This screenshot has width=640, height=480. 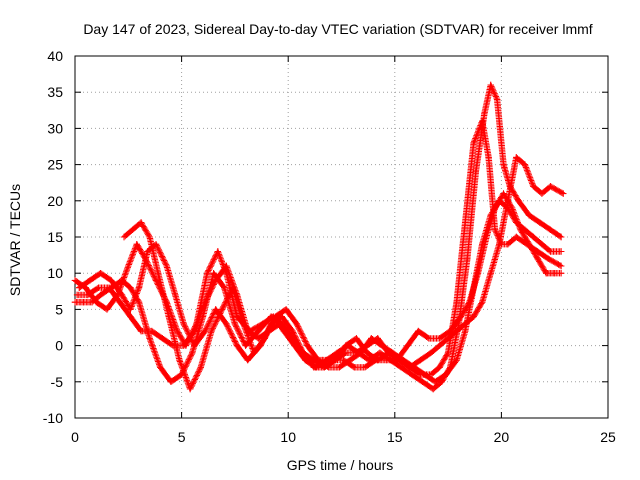 I want to click on y-tick-label: 15, so click(x=55, y=237).